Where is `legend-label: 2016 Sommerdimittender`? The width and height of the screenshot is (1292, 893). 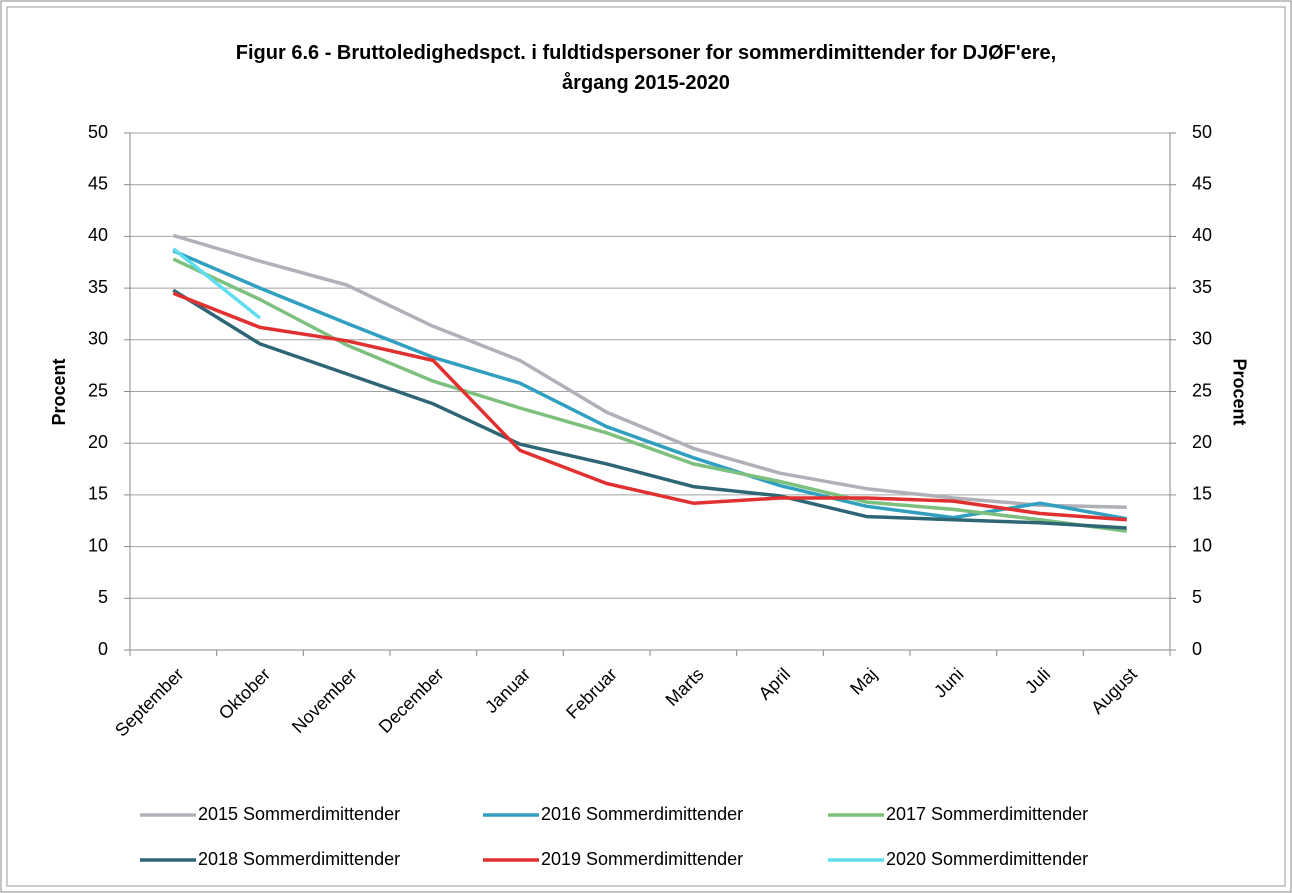 legend-label: 2016 Sommerdimittender is located at coordinates (642, 814).